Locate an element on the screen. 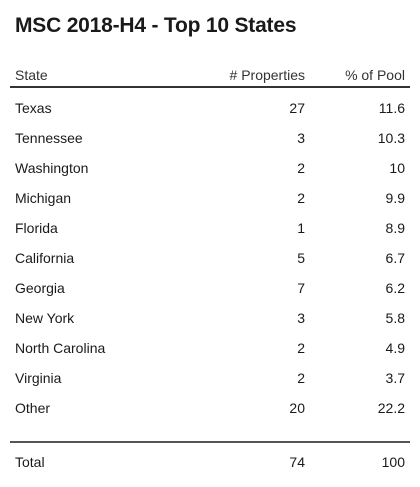 The width and height of the screenshot is (420, 487). total-pct: 100 is located at coordinates (393, 462).